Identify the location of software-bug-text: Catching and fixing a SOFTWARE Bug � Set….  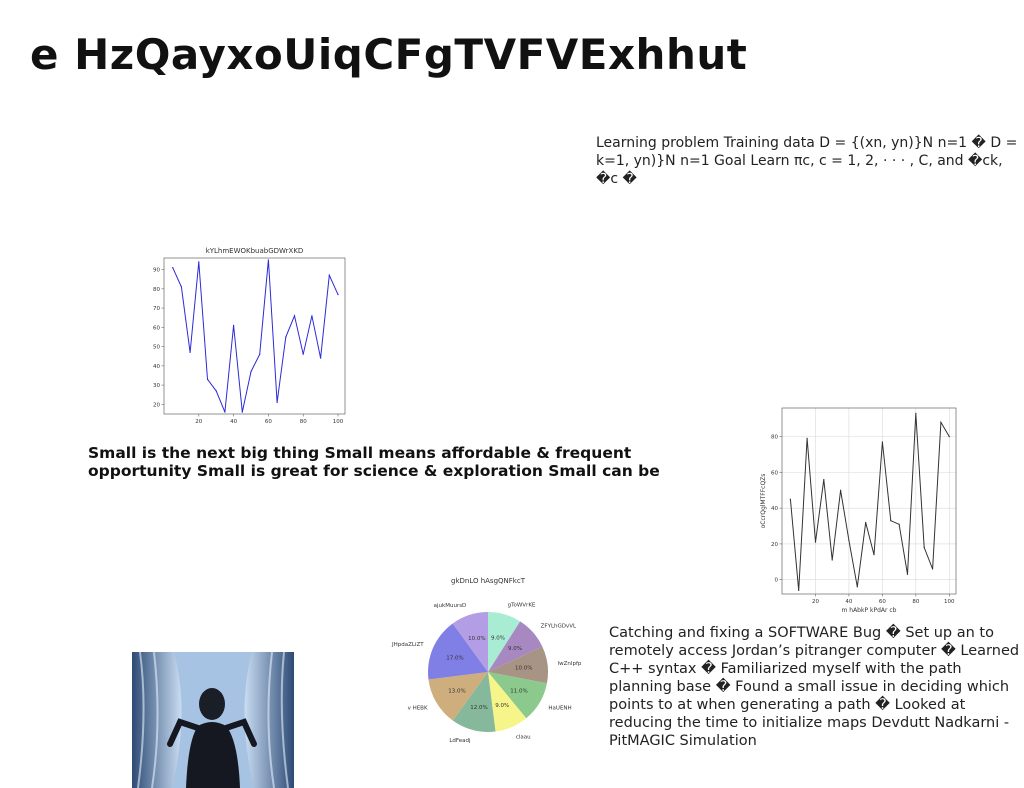
(814, 687).